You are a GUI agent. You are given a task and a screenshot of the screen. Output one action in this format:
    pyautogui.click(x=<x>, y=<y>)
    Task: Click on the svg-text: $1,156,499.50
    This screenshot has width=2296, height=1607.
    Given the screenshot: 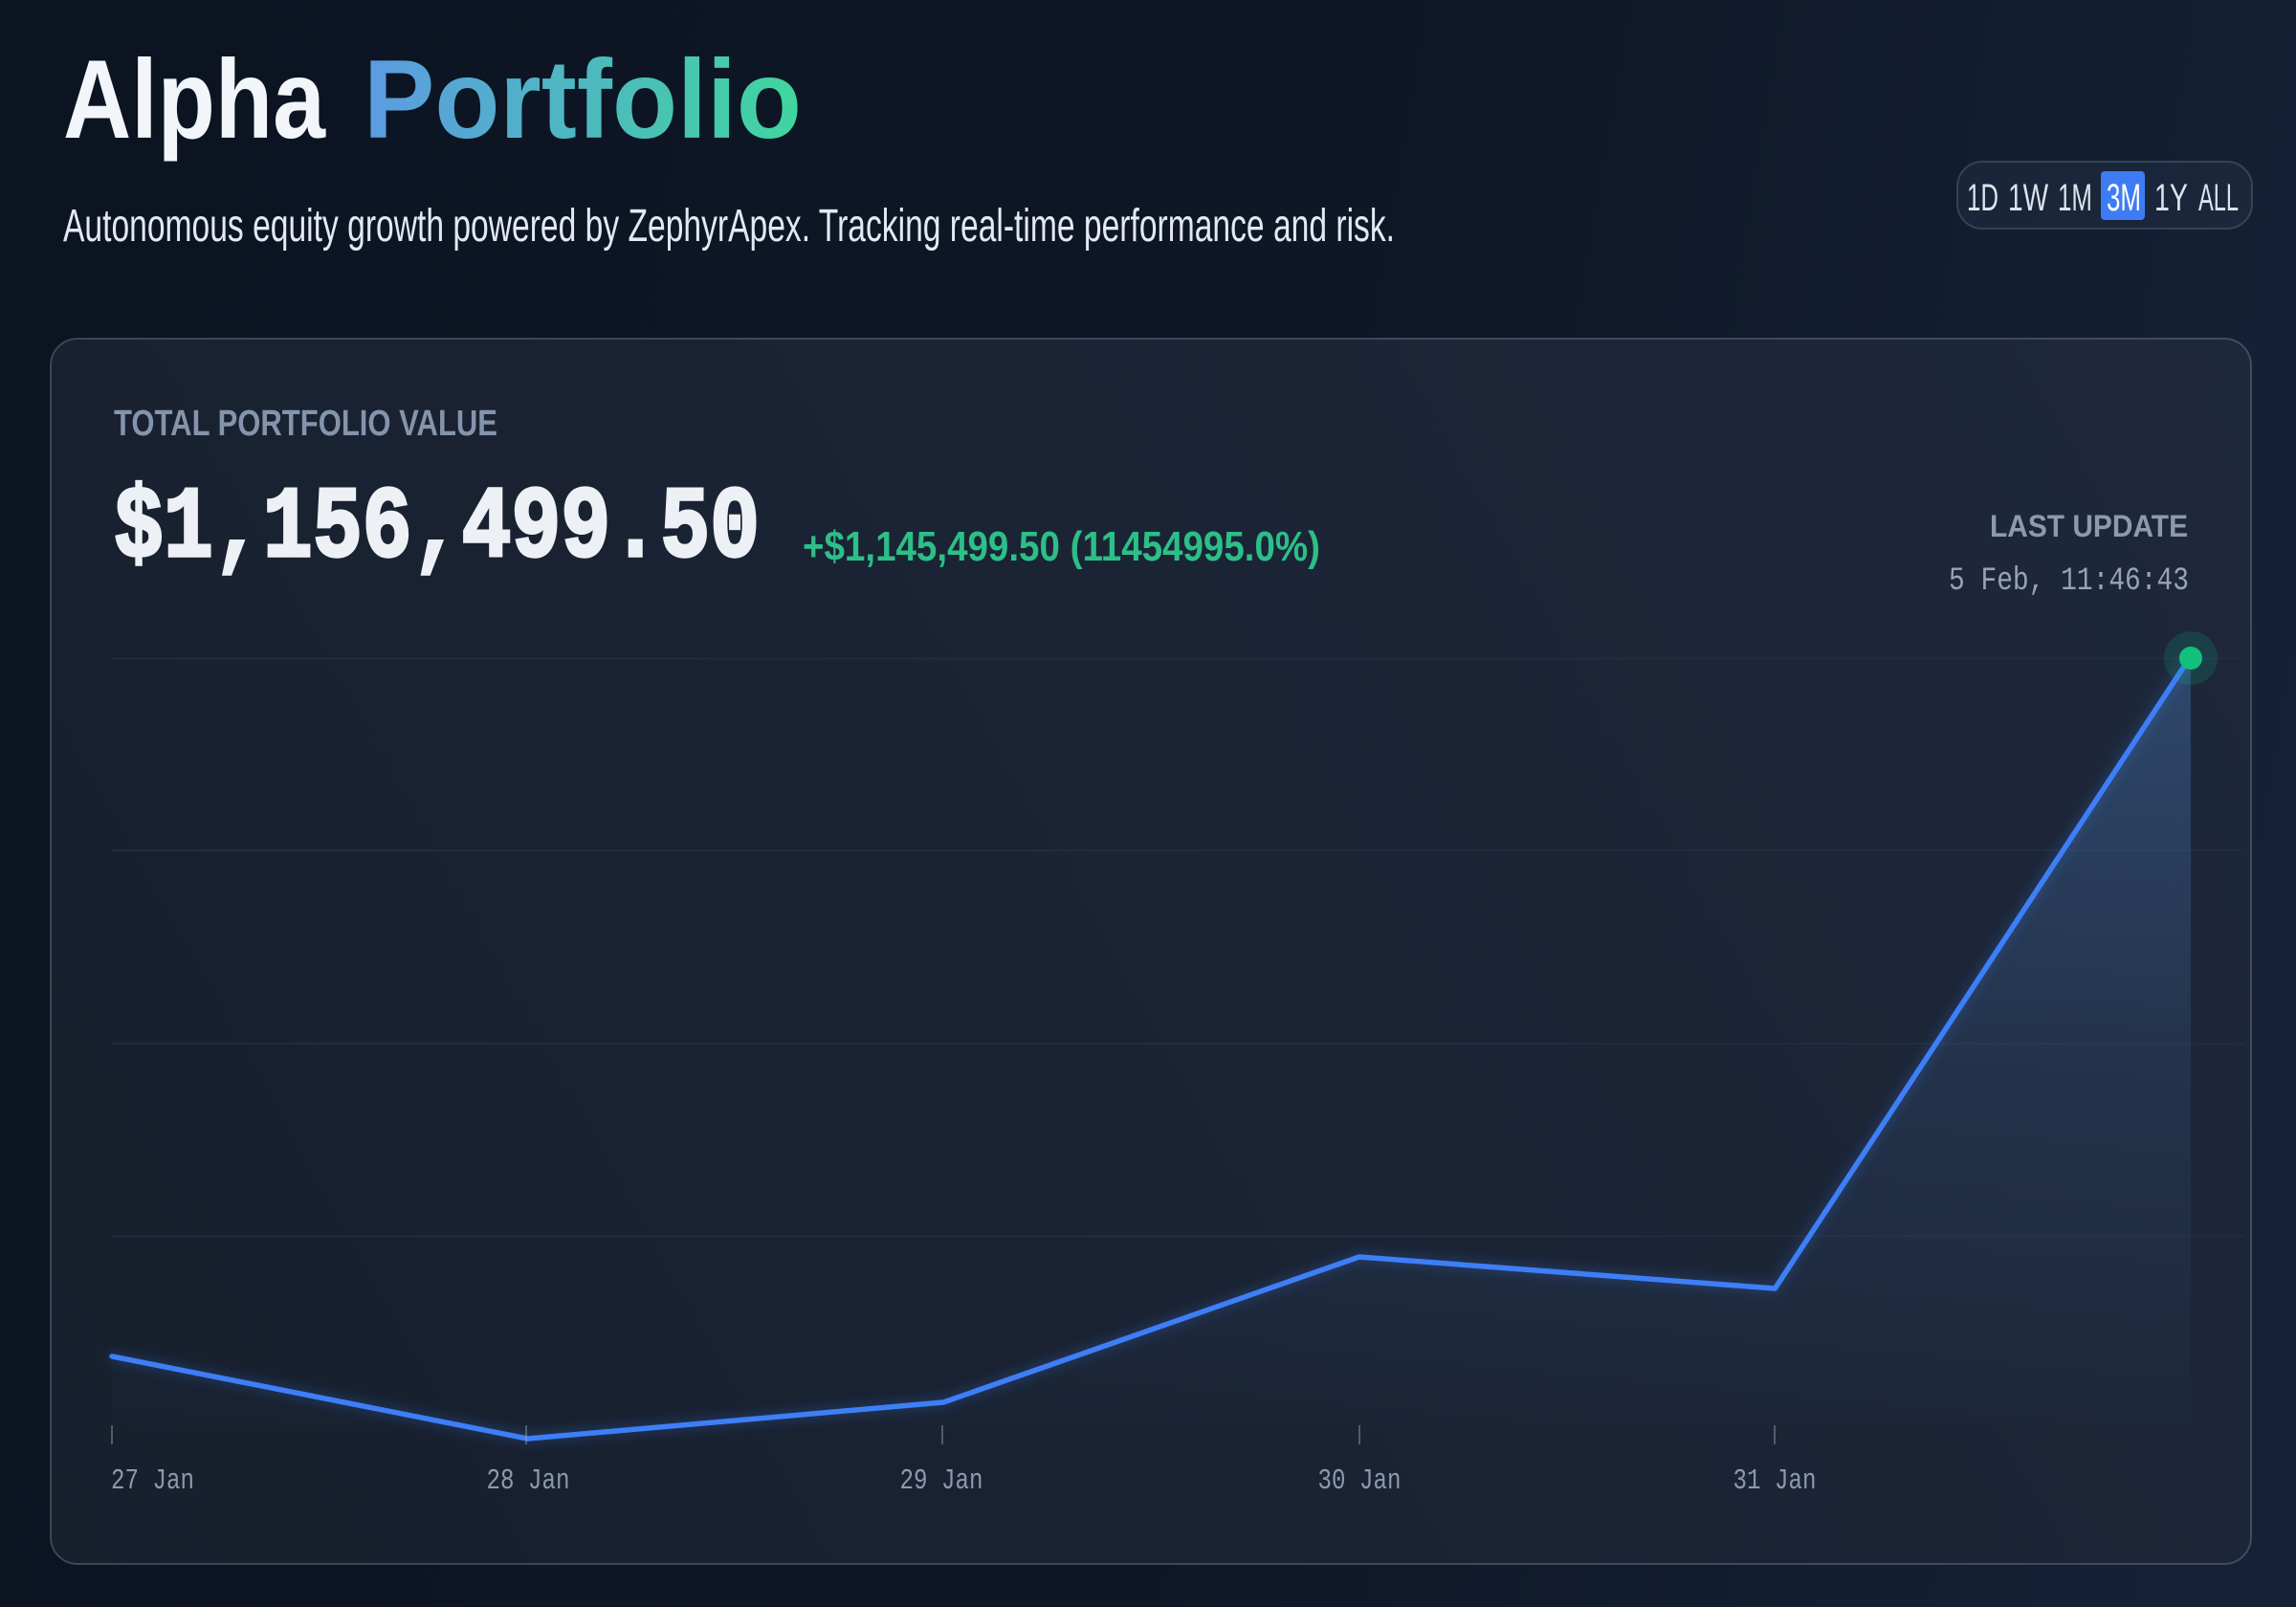 What is the action you would take?
    pyautogui.click(x=437, y=529)
    